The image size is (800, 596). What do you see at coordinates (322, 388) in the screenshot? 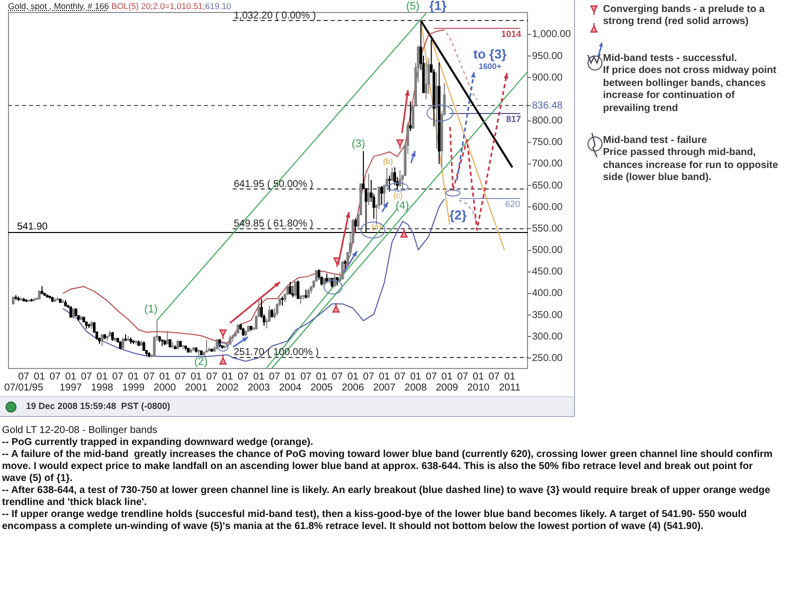
I see `x2-tick-label: 2005` at bounding box center [322, 388].